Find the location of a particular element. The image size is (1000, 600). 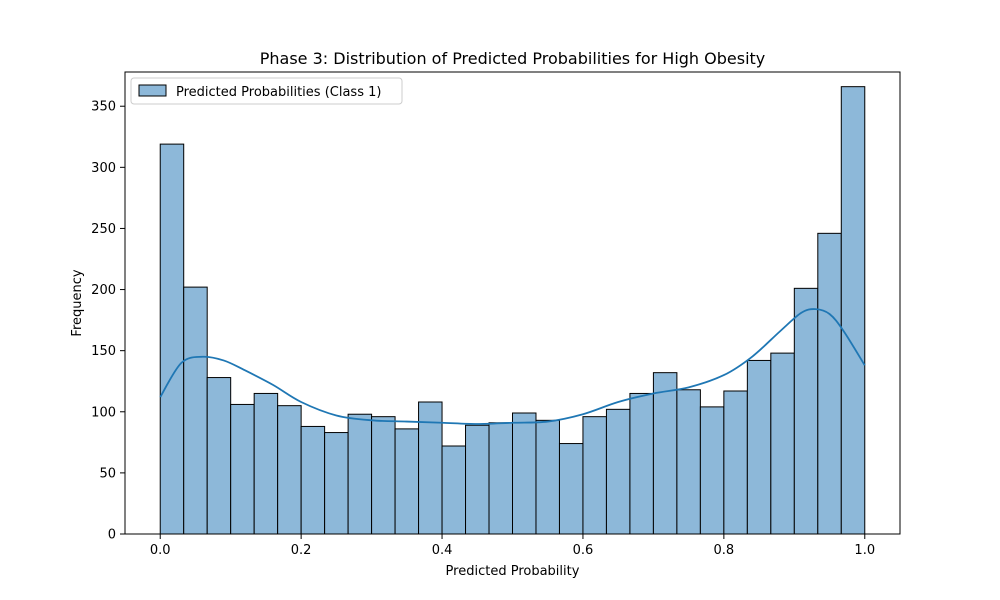

x-tick-label: 0.4 is located at coordinates (442, 550).